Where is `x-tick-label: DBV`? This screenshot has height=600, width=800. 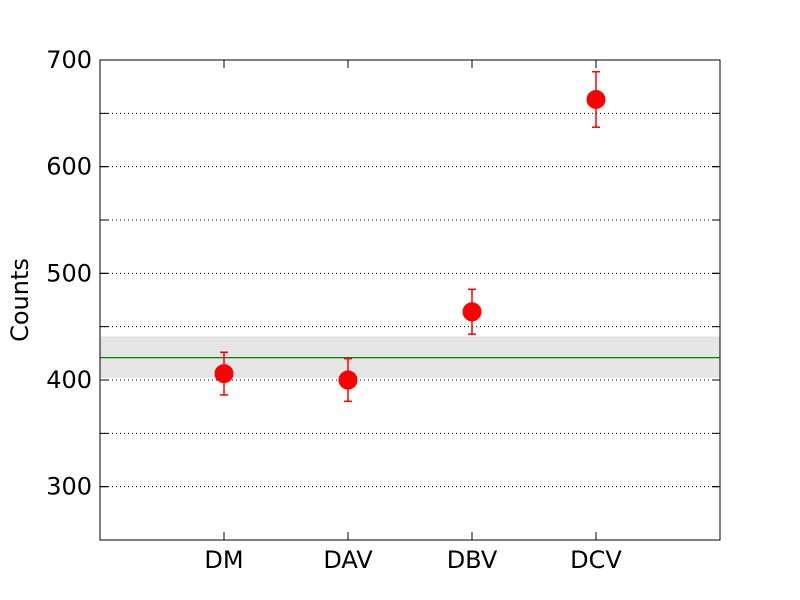 x-tick-label: DBV is located at coordinates (472, 560).